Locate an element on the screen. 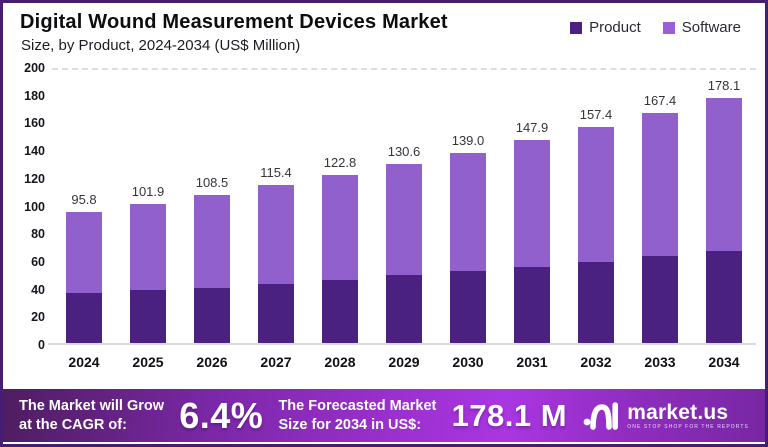  legend-item-product: Product is located at coordinates (605, 27).